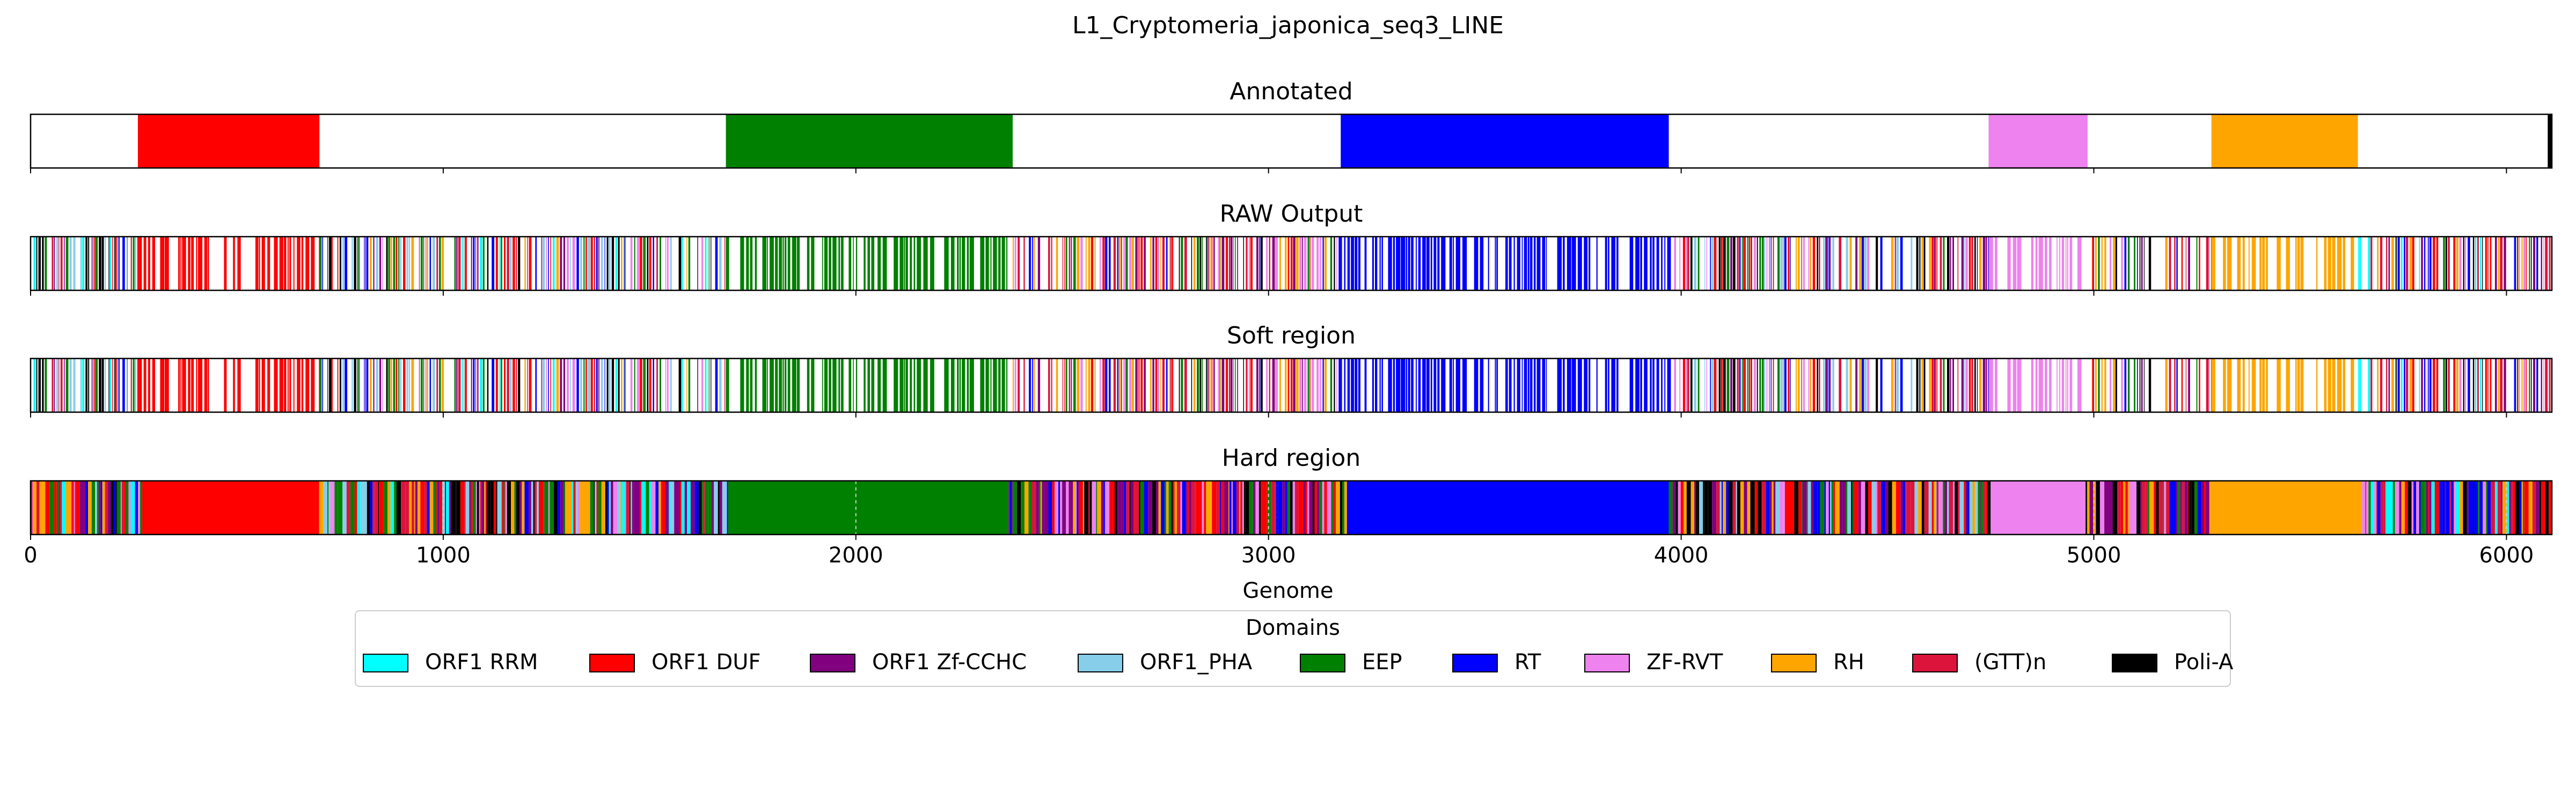 The width and height of the screenshot is (2576, 805). I want to click on panel-soft-region: Soft region, so click(1291, 370).